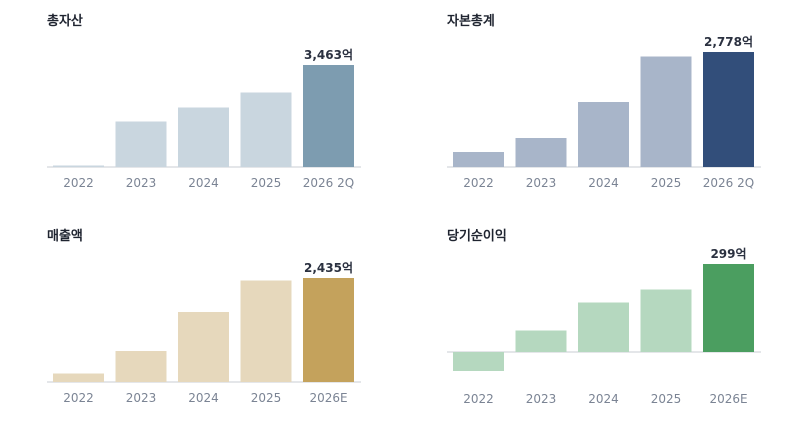  Describe the element at coordinates (728, 42) in the screenshot. I see `data-label: 2,778억` at that location.